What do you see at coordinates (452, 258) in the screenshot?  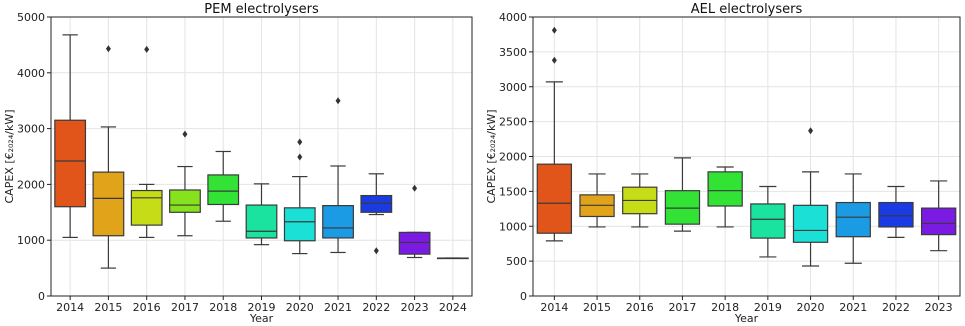 I see `box-2024` at bounding box center [452, 258].